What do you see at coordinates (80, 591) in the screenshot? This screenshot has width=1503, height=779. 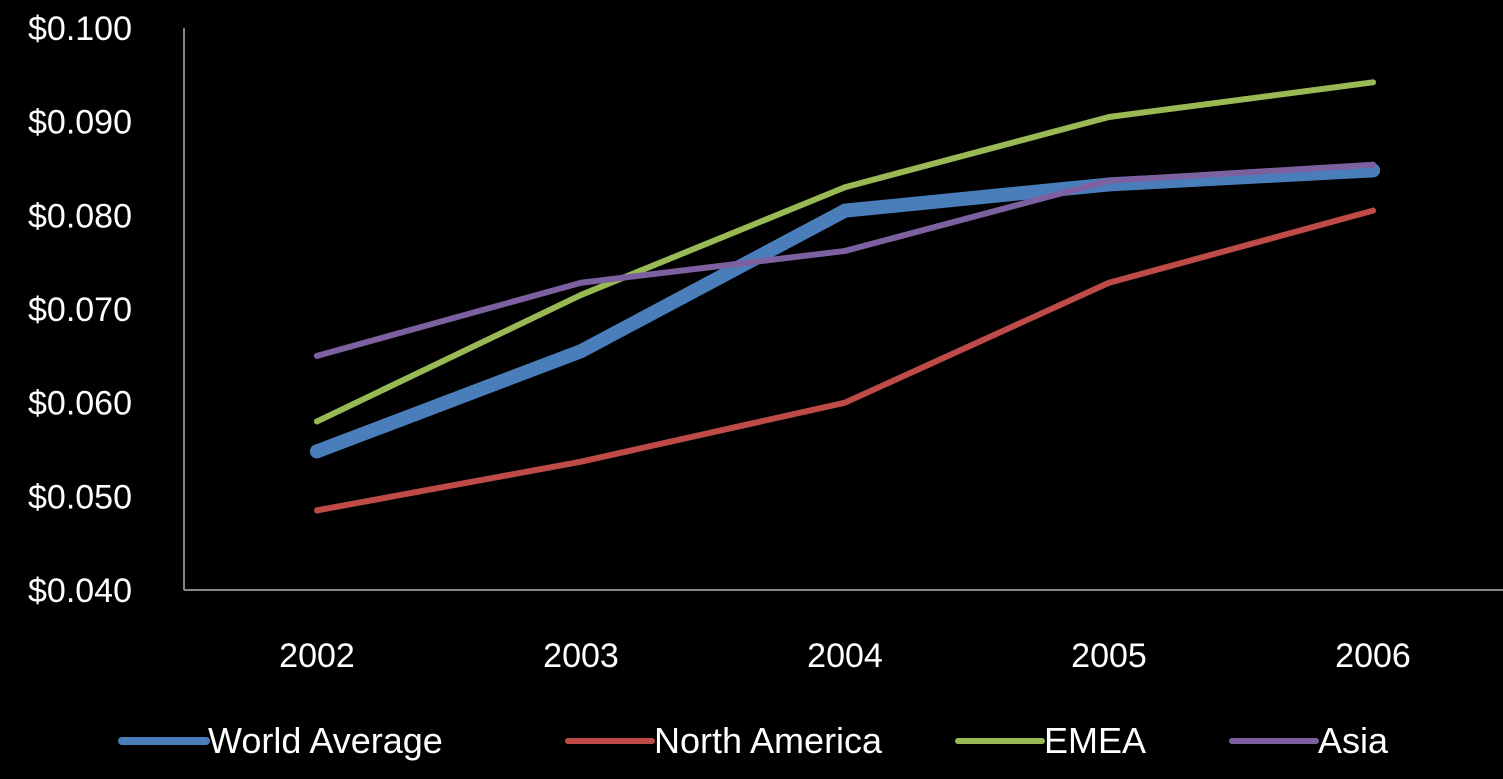 I see `y-tick-label: $0.040` at bounding box center [80, 591].